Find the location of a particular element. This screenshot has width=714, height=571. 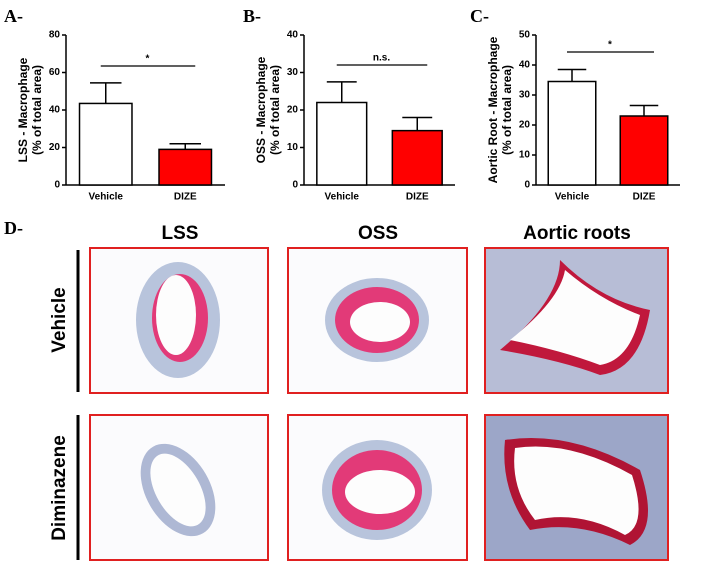

column-header: LSS is located at coordinates (180, 233).